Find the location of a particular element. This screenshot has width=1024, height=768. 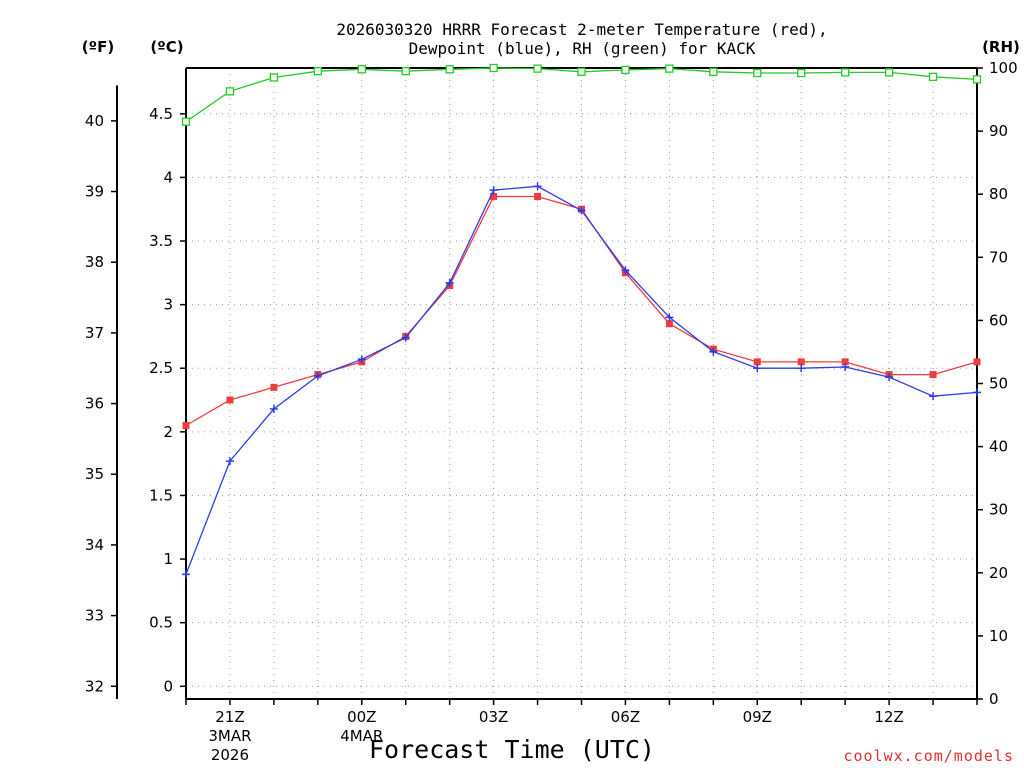

fahrenheit-tick-label: 40 is located at coordinates (94, 121).